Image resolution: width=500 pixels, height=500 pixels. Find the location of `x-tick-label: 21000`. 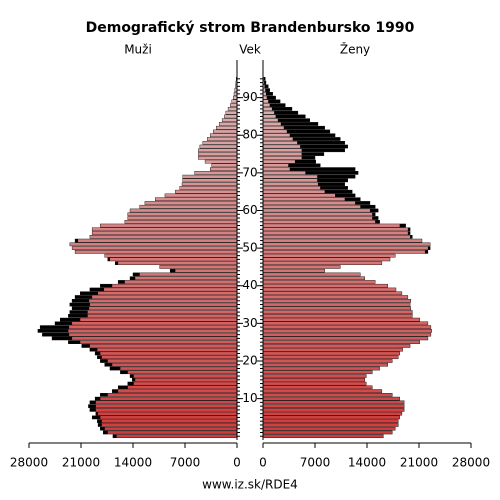

x-tick-label: 21000 is located at coordinates (419, 463).